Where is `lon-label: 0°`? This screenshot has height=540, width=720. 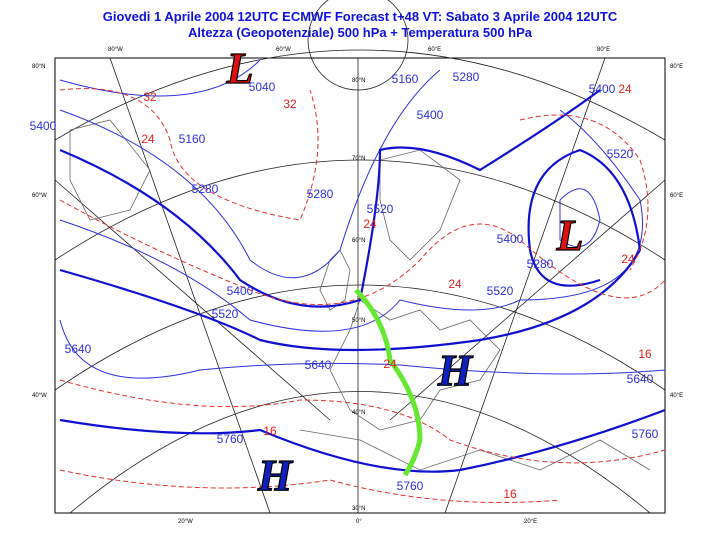
lon-label: 0° is located at coordinates (359, 522).